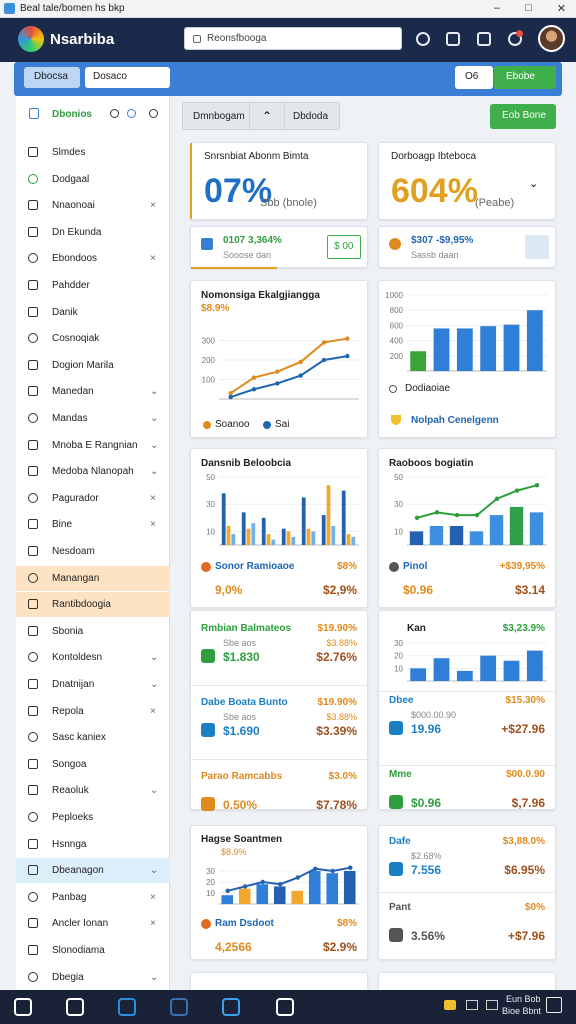 The image size is (576, 1024). I want to click on minimize: –, so click(497, 8).